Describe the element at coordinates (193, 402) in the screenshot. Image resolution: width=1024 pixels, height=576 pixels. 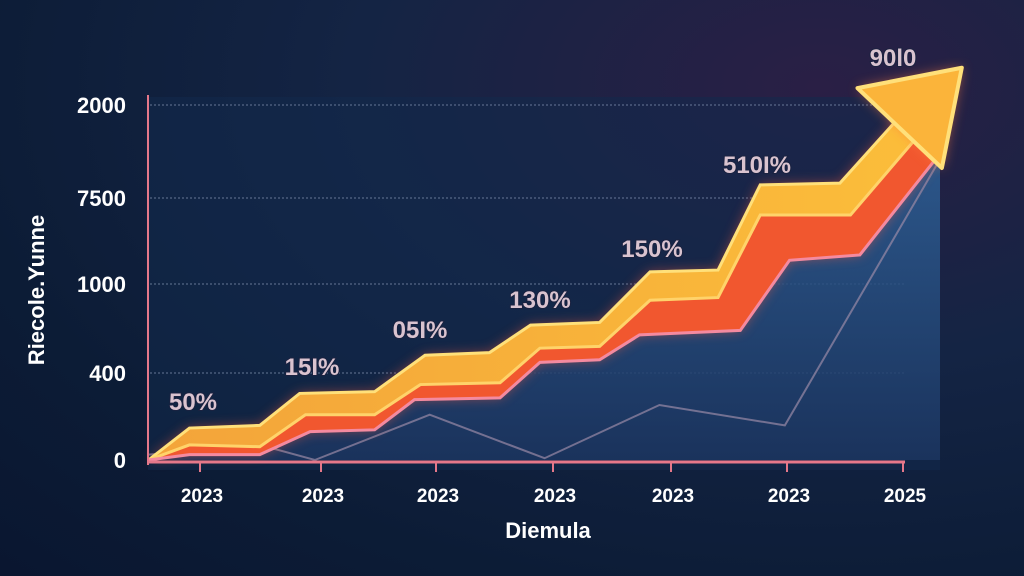
I see `data-label: 50%` at that location.